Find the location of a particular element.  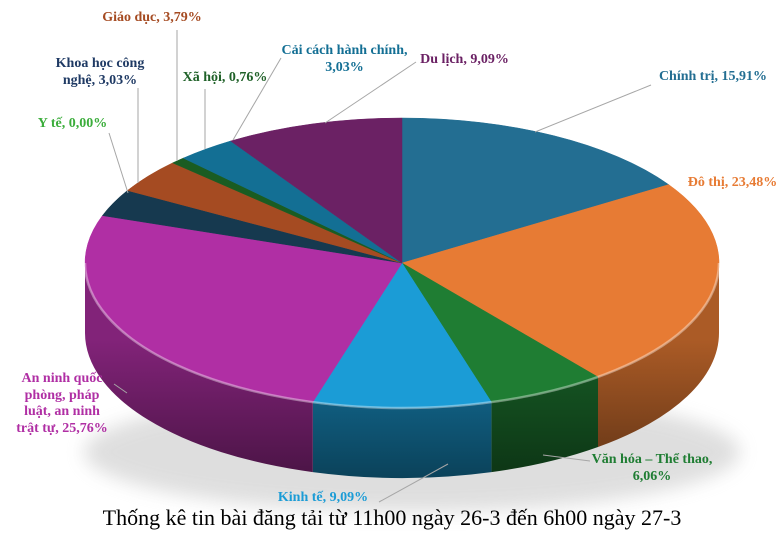

slice-label-line: Giáo dục, 3,79% is located at coordinates (152, 17).